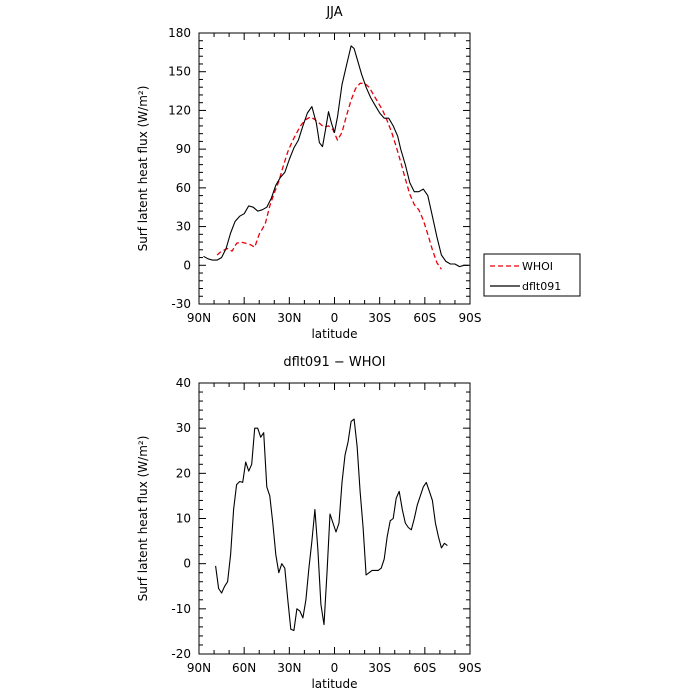 The image size is (700, 700). Describe the element at coordinates (183, 188) in the screenshot. I see `y-tick-label: 60` at that location.